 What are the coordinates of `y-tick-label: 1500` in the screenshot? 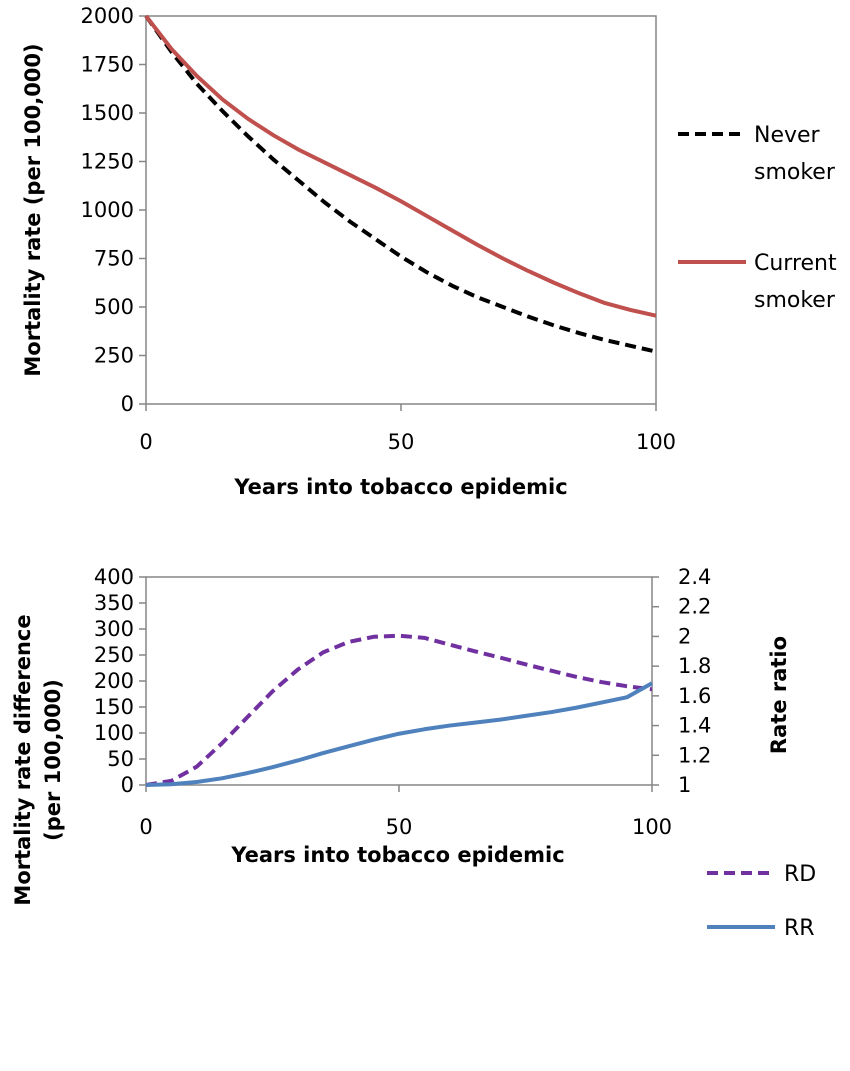 It's located at (107, 113).